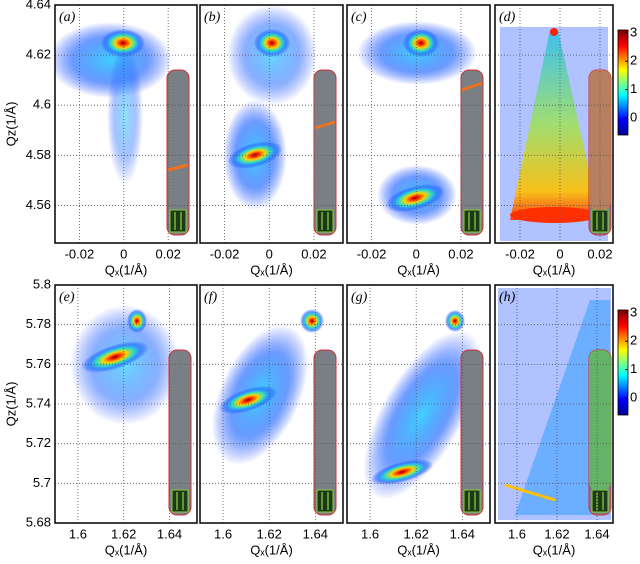  Describe the element at coordinates (42, 283) in the screenshot. I see `y-tick-label: 5.8` at that location.